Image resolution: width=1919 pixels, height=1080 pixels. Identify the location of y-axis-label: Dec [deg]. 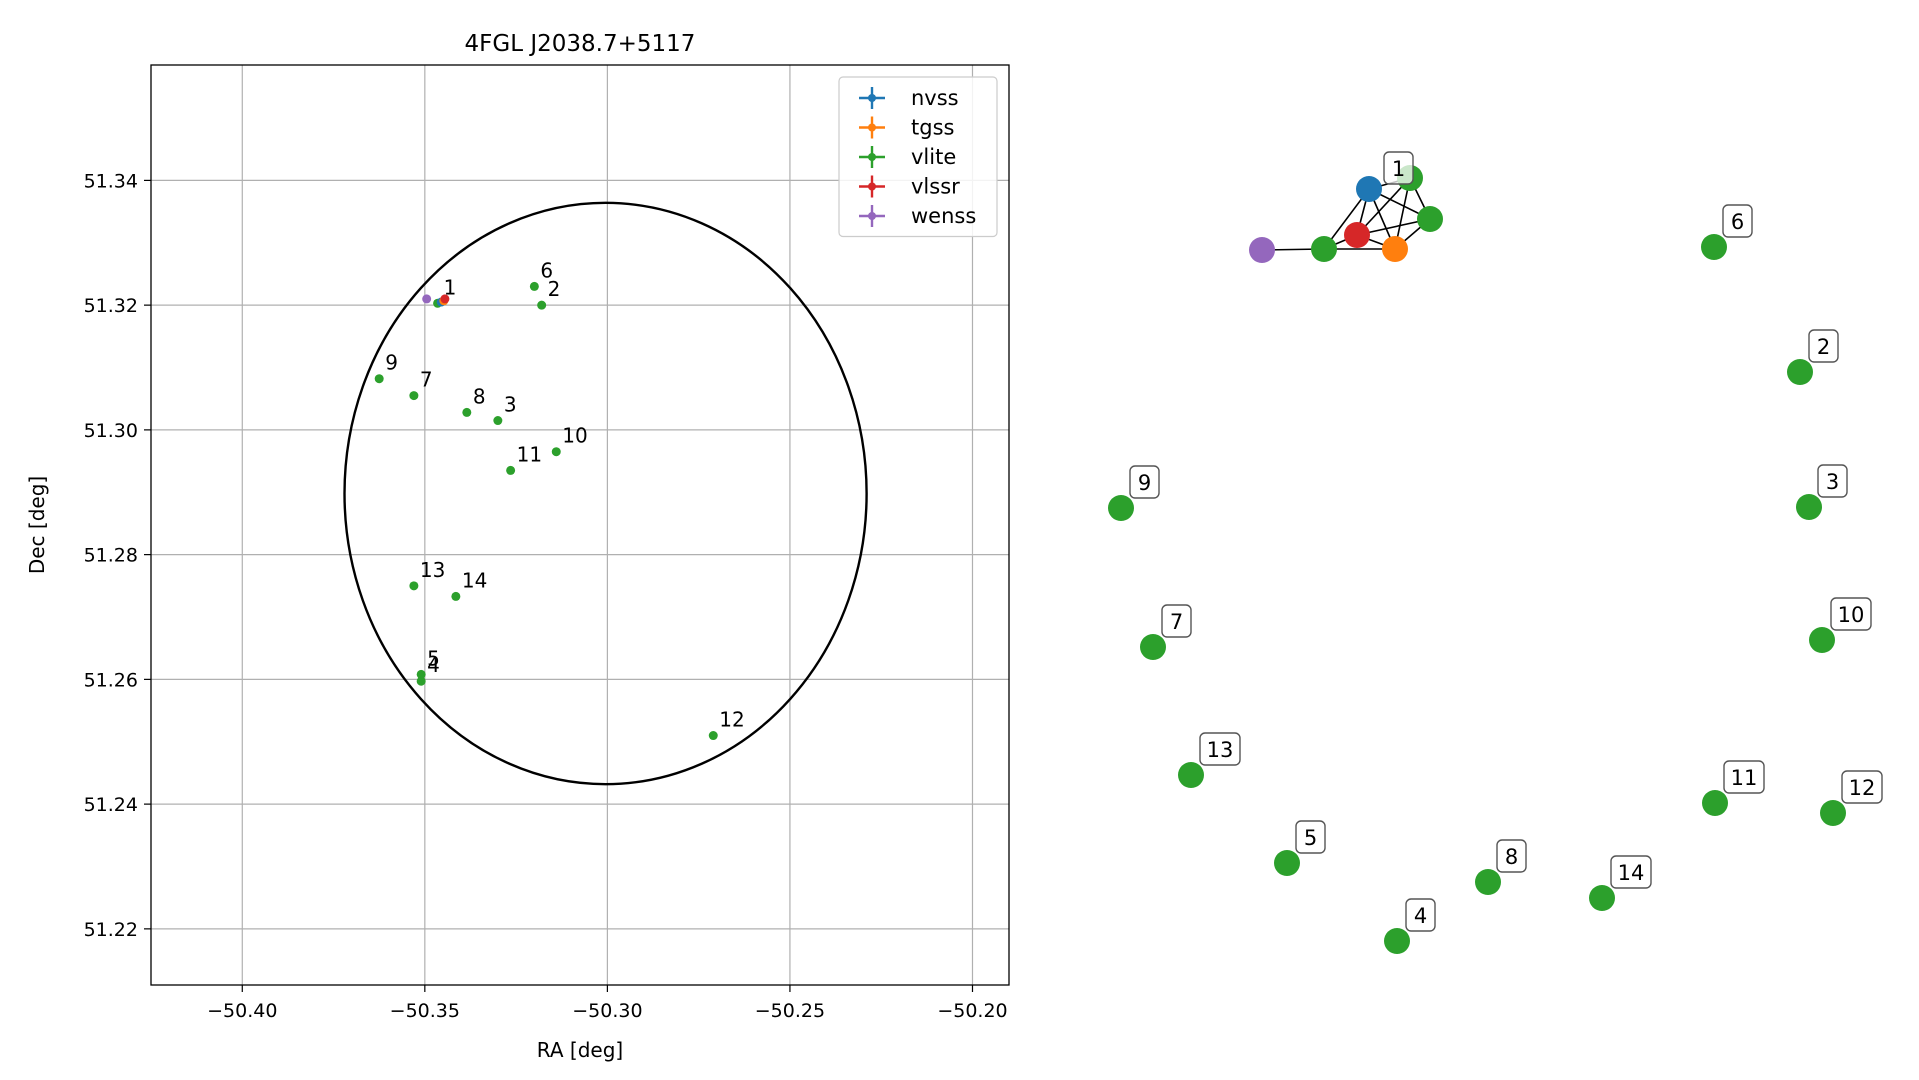
(37, 525).